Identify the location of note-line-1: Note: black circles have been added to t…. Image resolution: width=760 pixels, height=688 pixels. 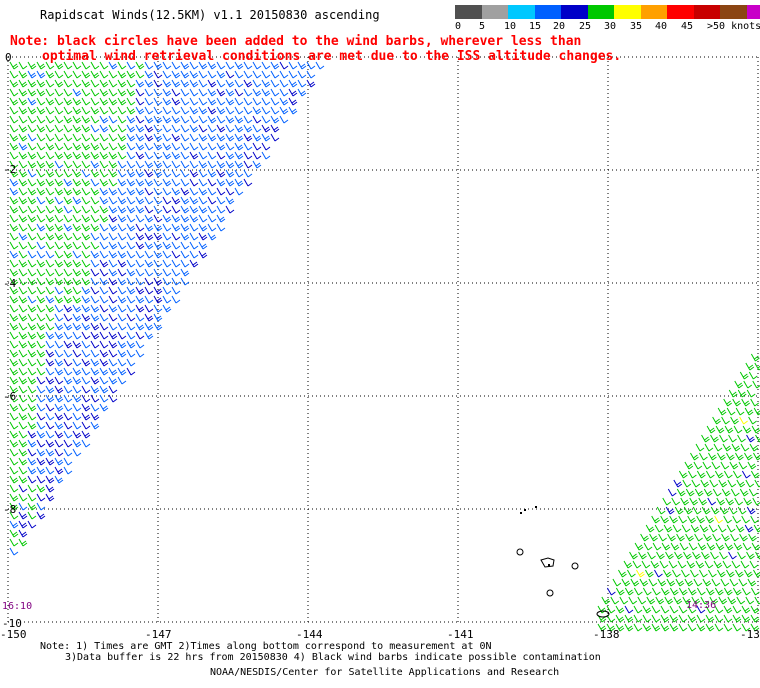
(296, 41).